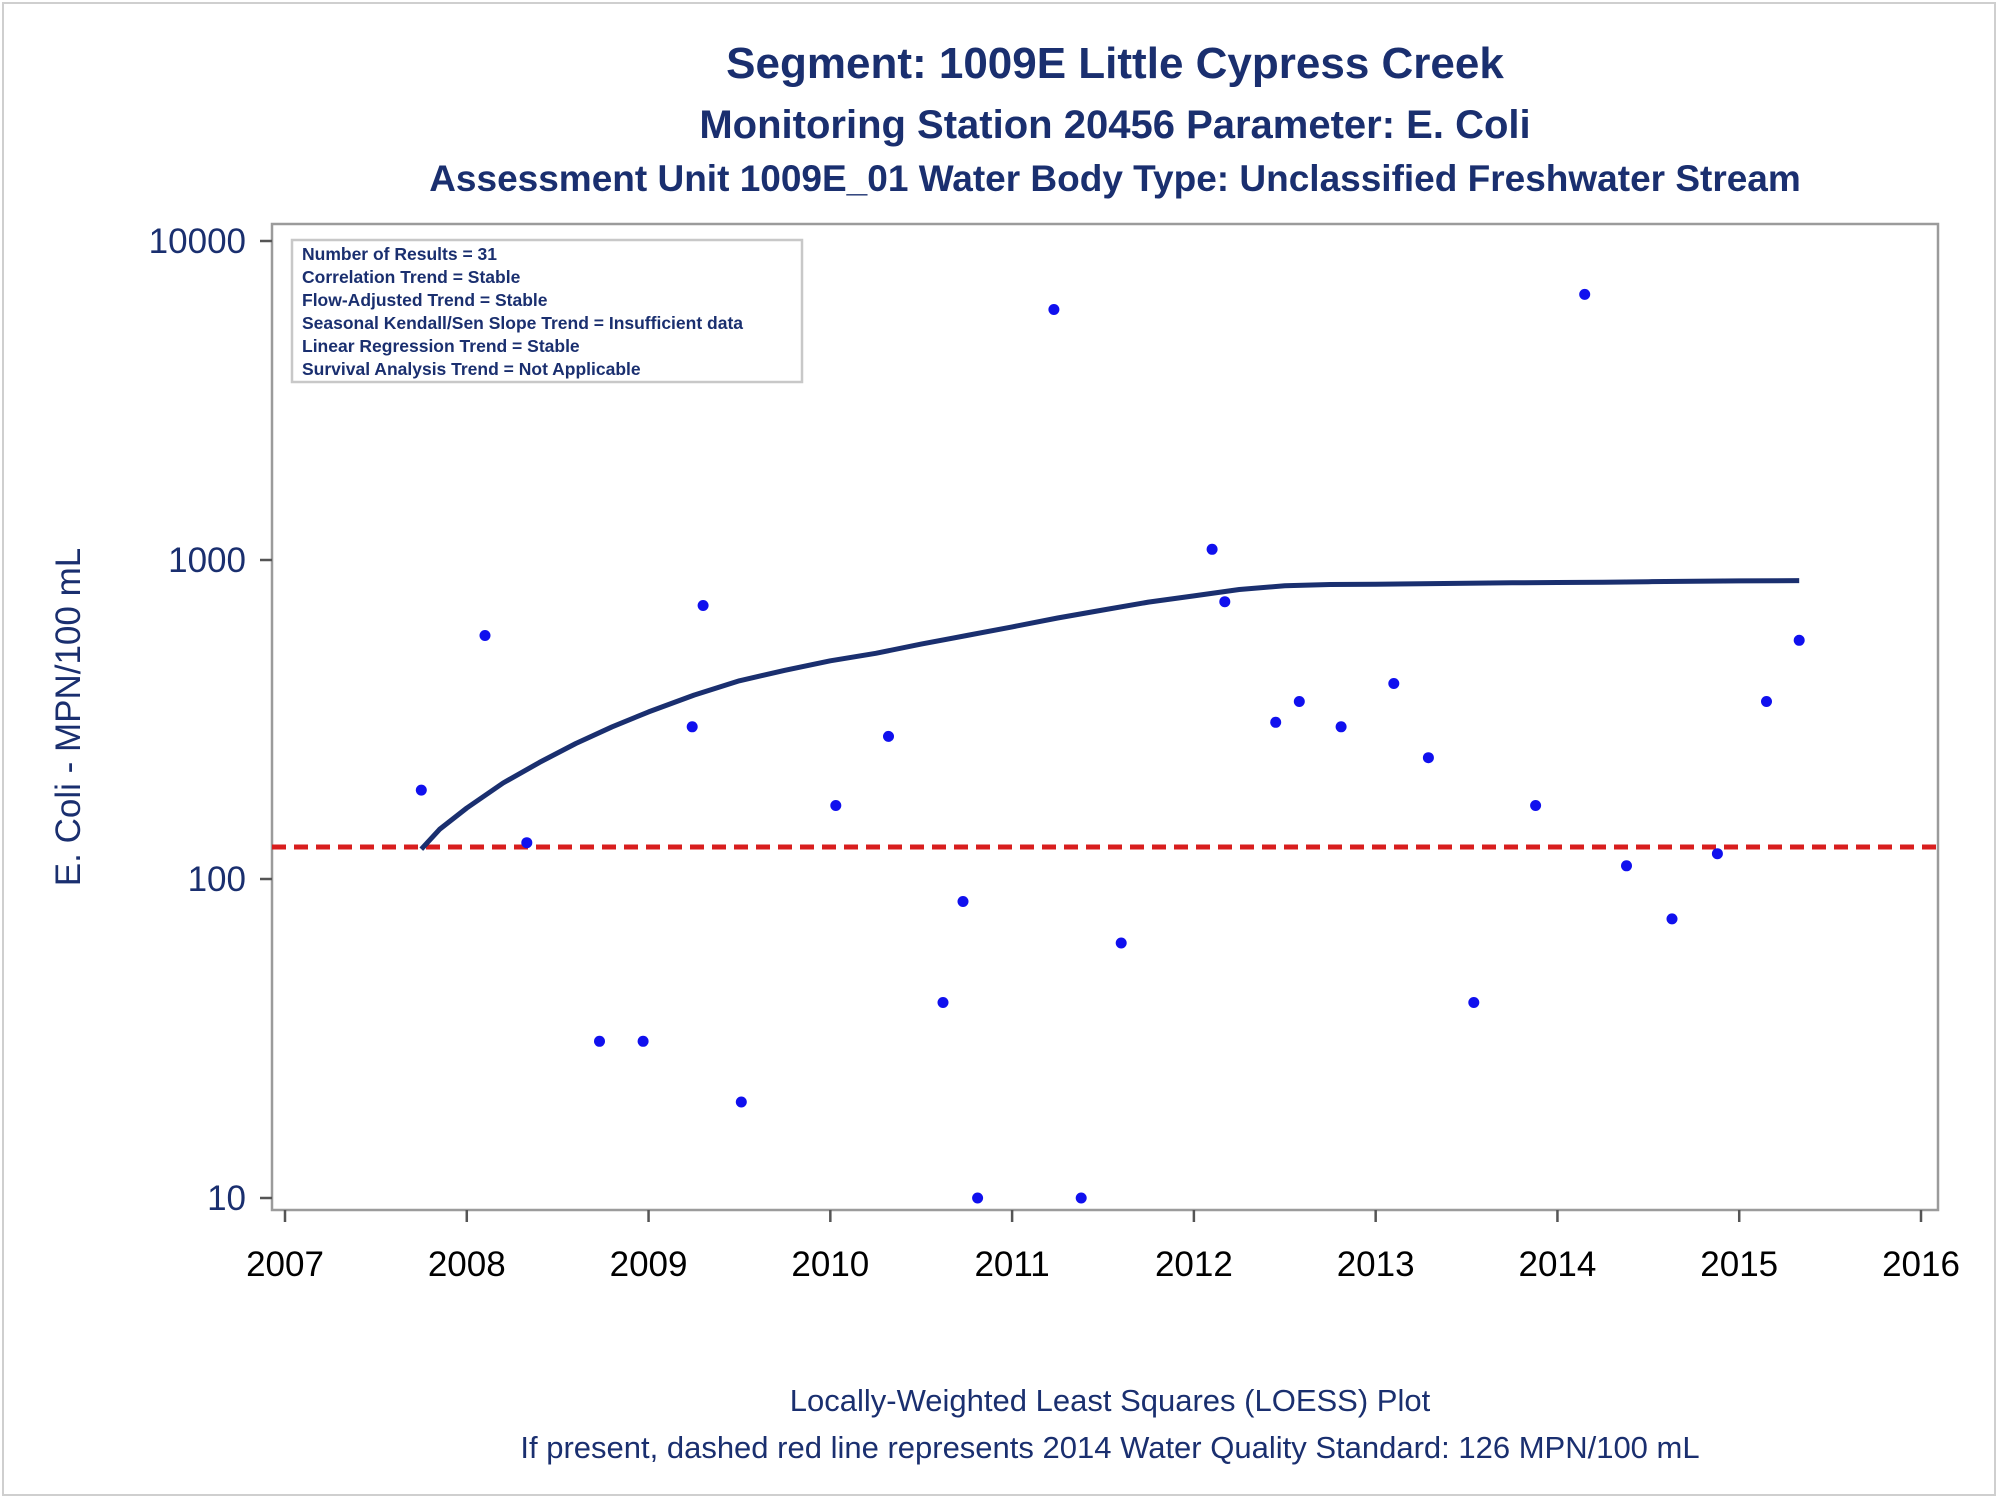 This screenshot has height=1500, width=2000. I want to click on x-tick-label: 2012, so click(1194, 1264).